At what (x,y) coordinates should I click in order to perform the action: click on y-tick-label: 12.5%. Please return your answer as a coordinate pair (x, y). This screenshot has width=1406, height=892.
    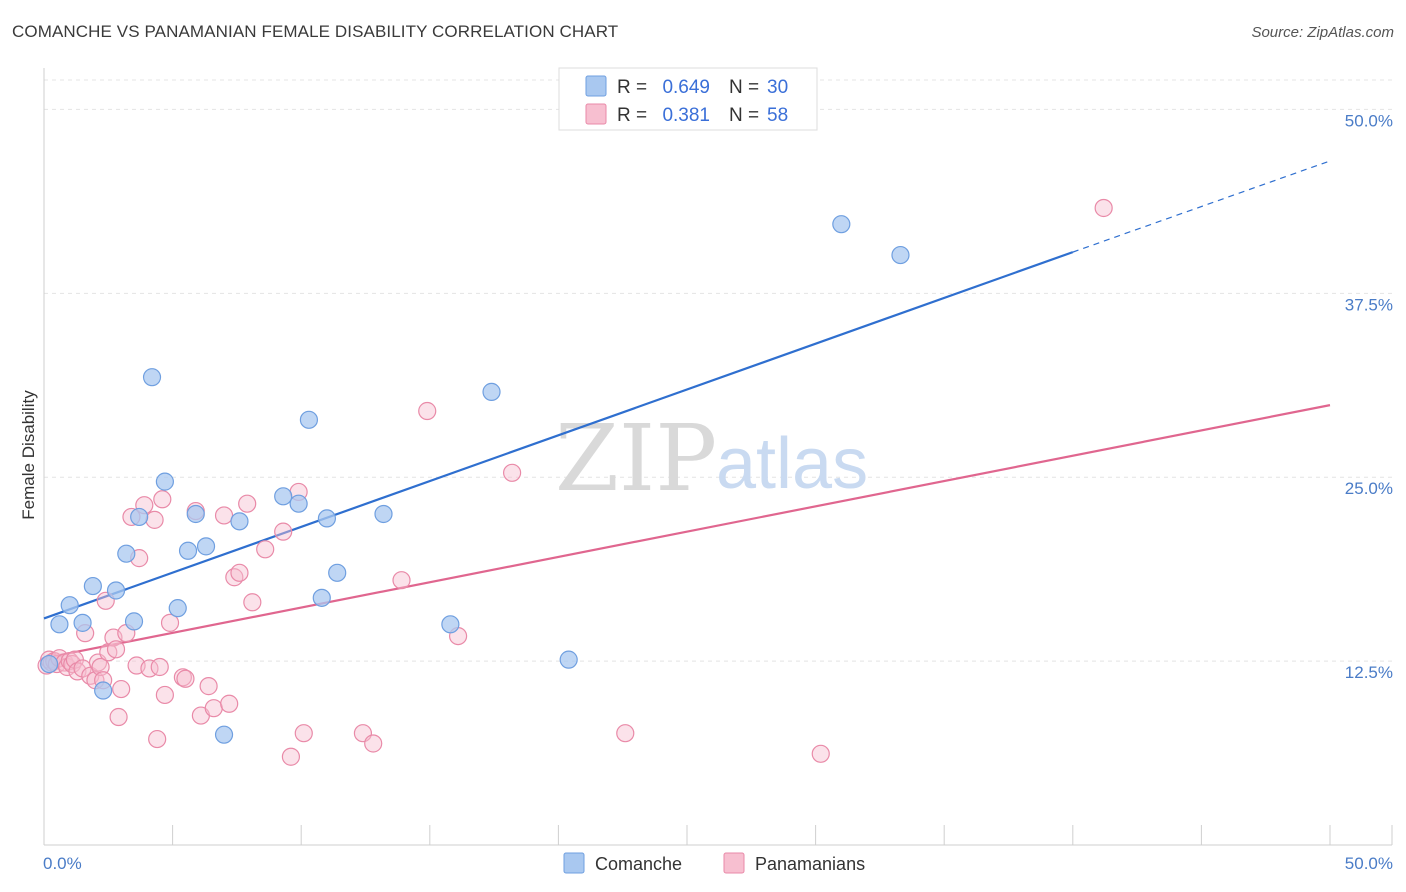
    Looking at the image, I should click on (1369, 672).